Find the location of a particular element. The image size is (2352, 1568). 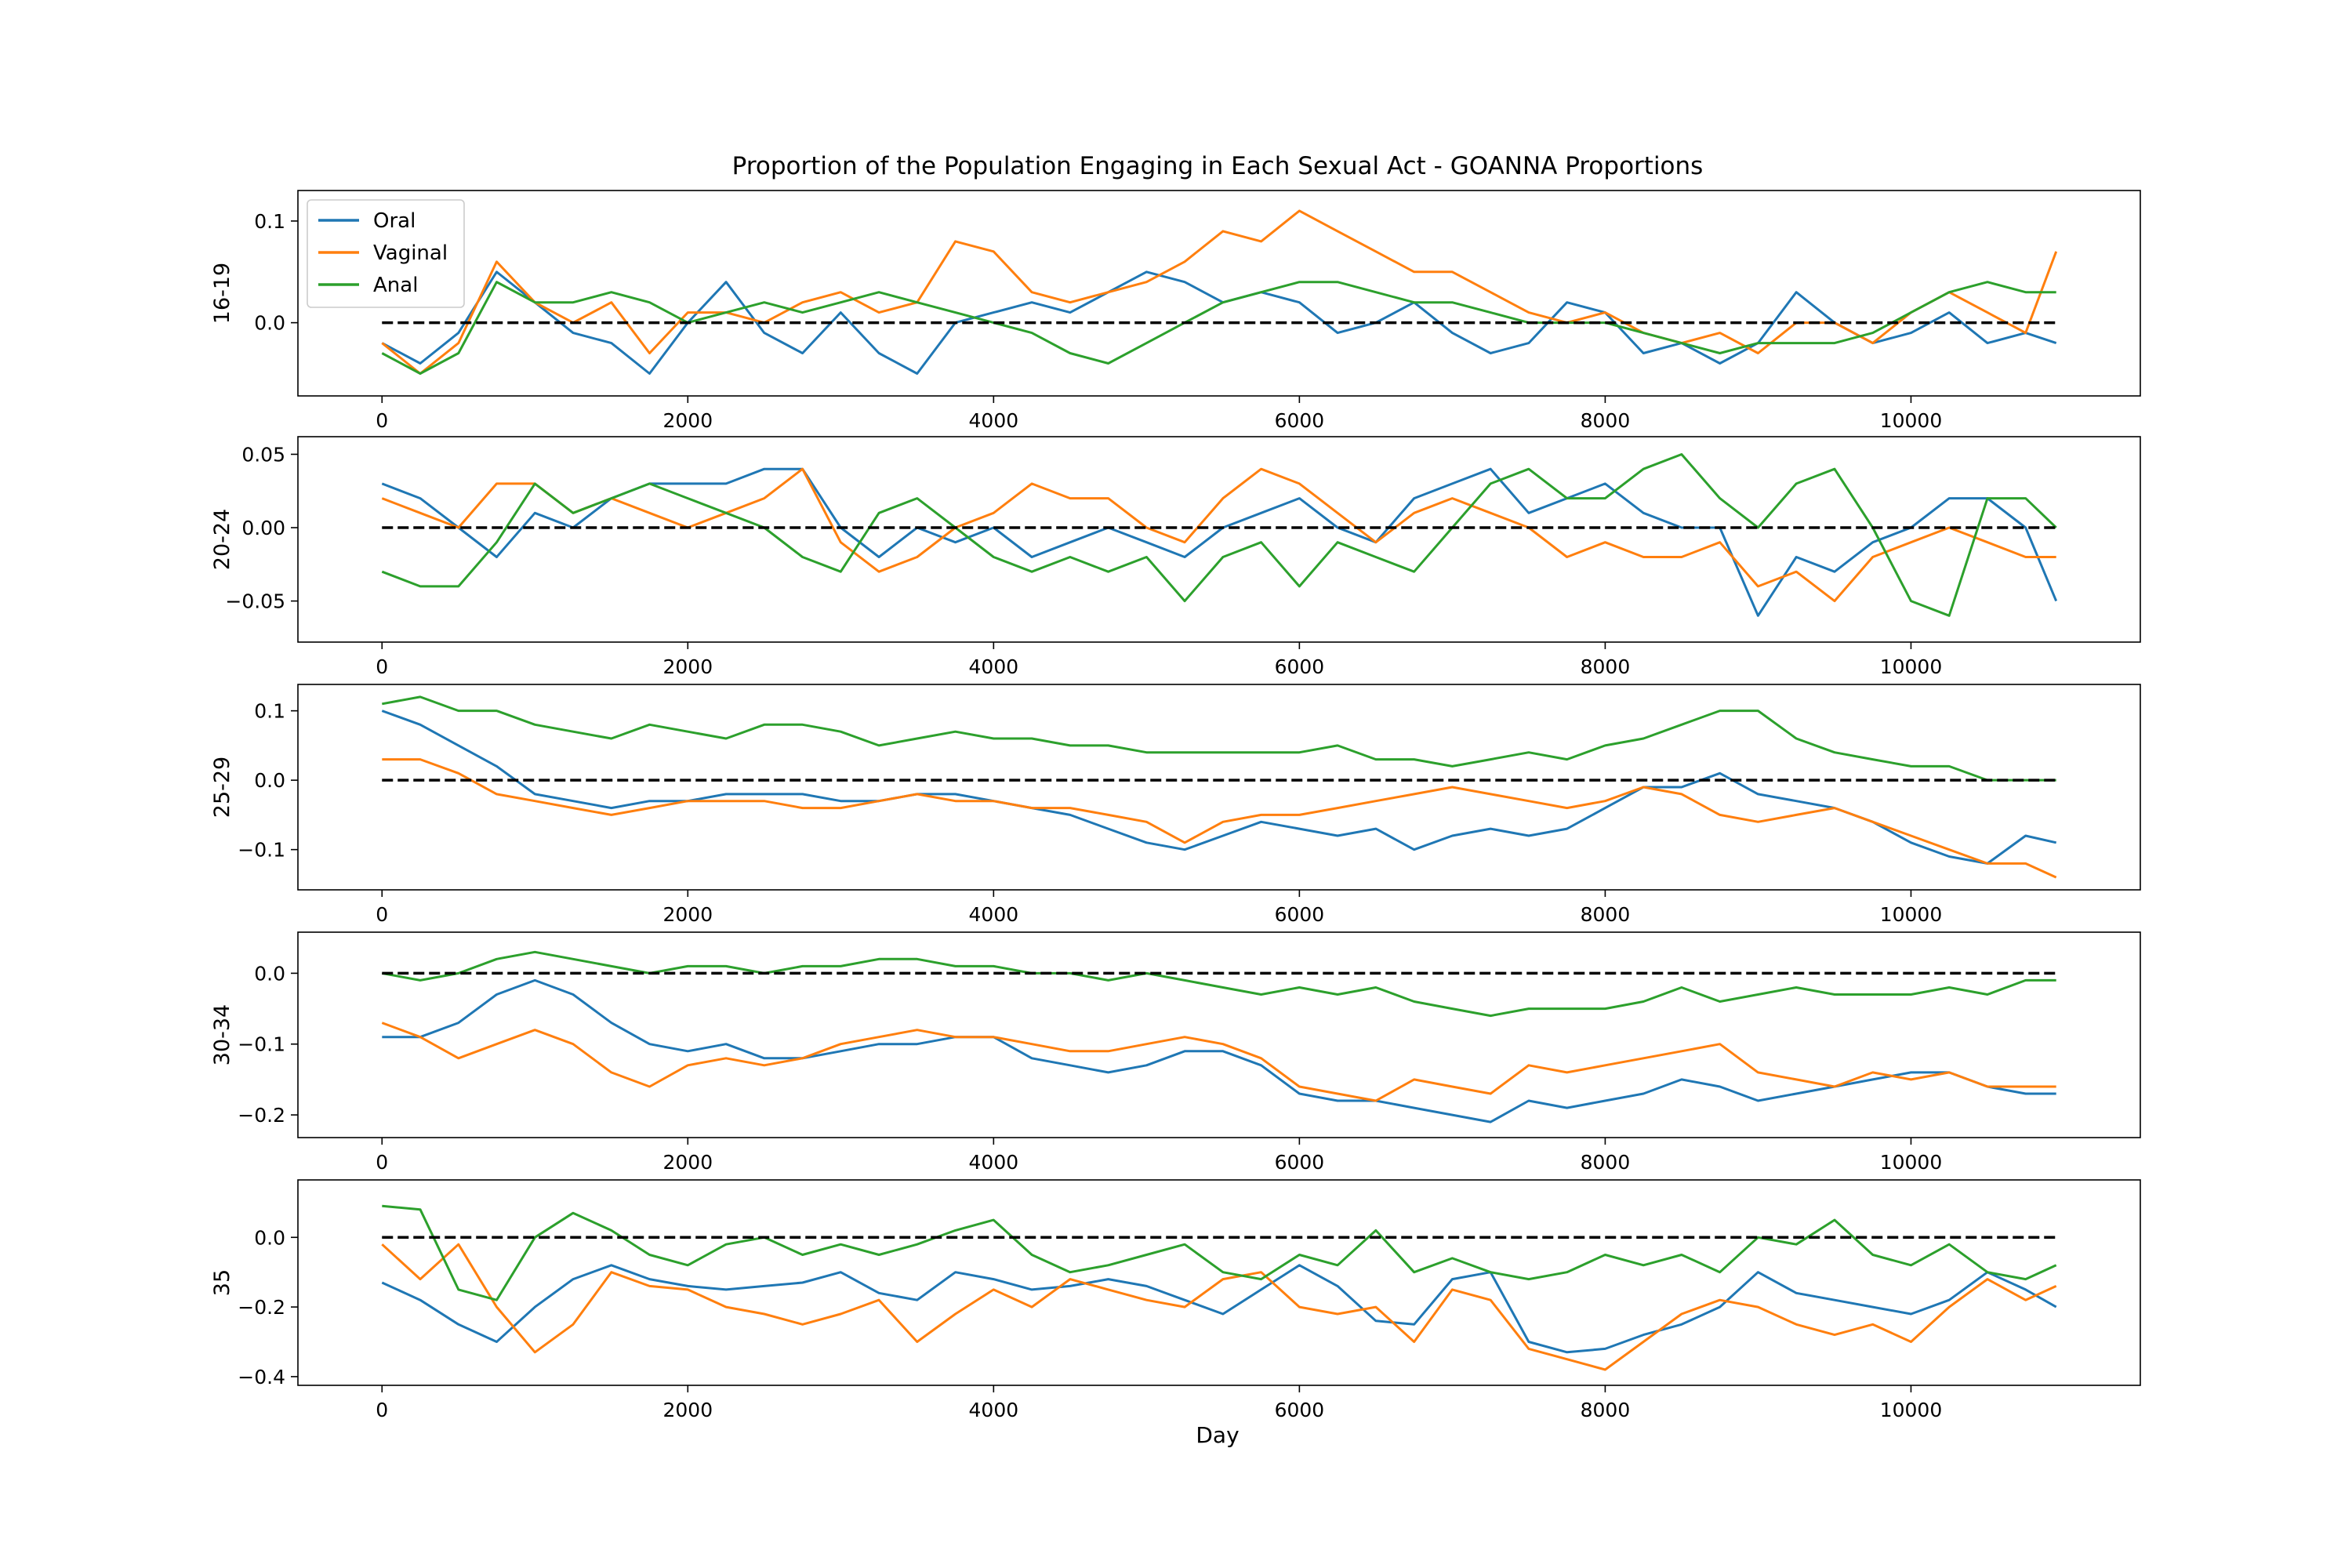

y-tick-label: 0.00 is located at coordinates (263, 528).